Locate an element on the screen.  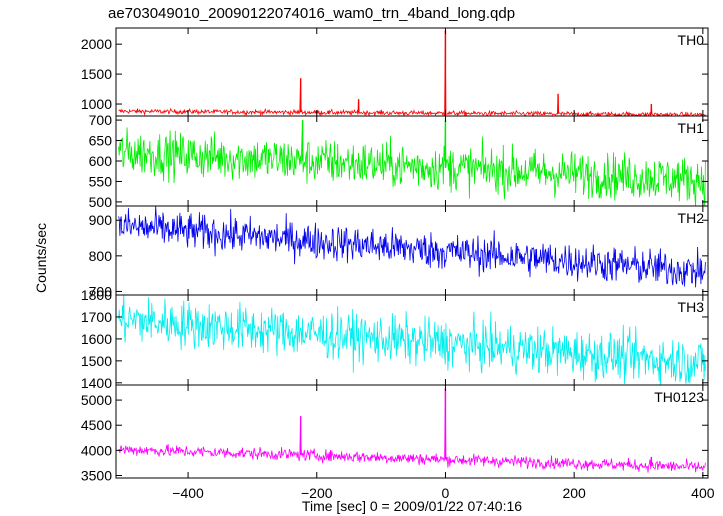
y-tick-label: 1600 is located at coordinates (96, 339).